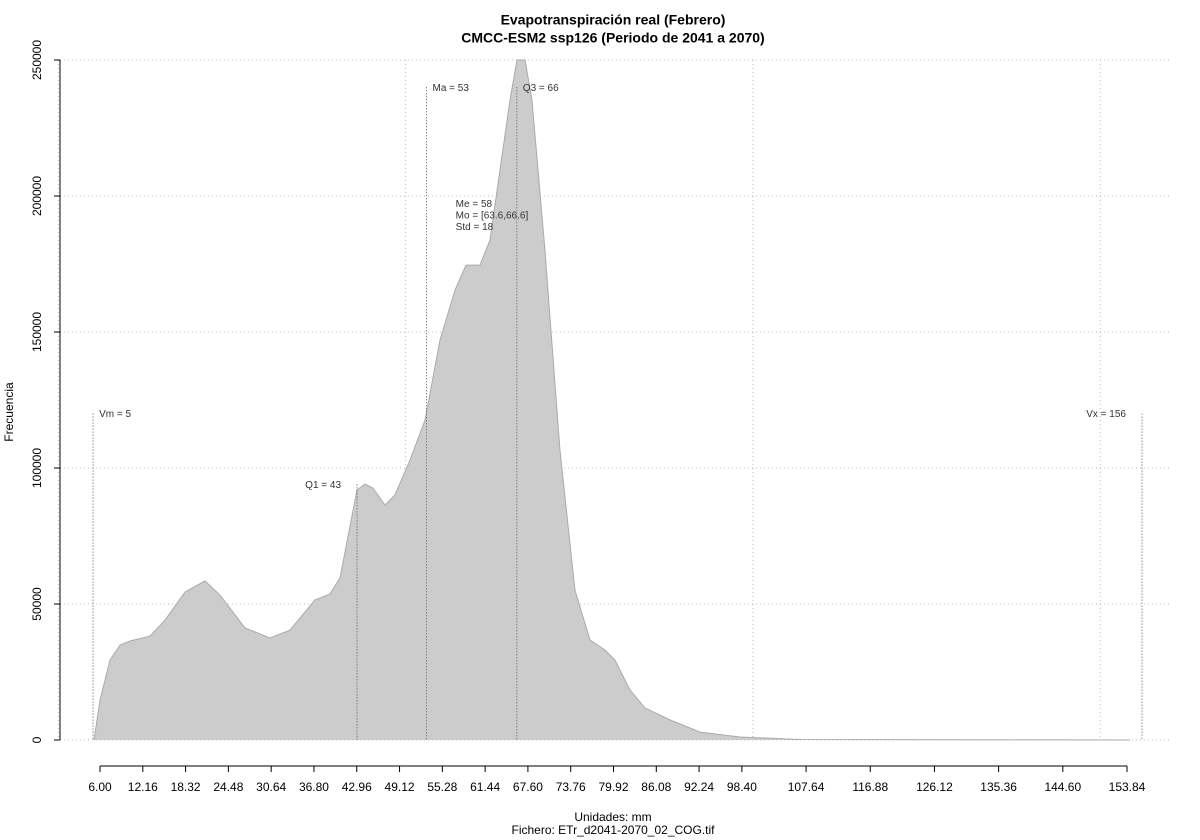  Describe the element at coordinates (613, 20) in the screenshot. I see `chart-title: Evapotranspiración real (Febrero)` at that location.